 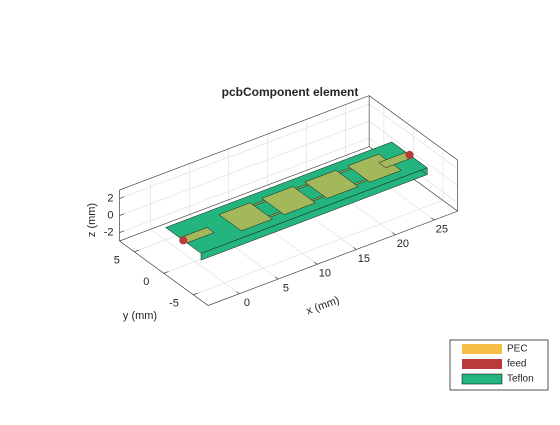 What do you see at coordinates (92, 220) in the screenshot?
I see `z-axis-label: z (mm)` at bounding box center [92, 220].